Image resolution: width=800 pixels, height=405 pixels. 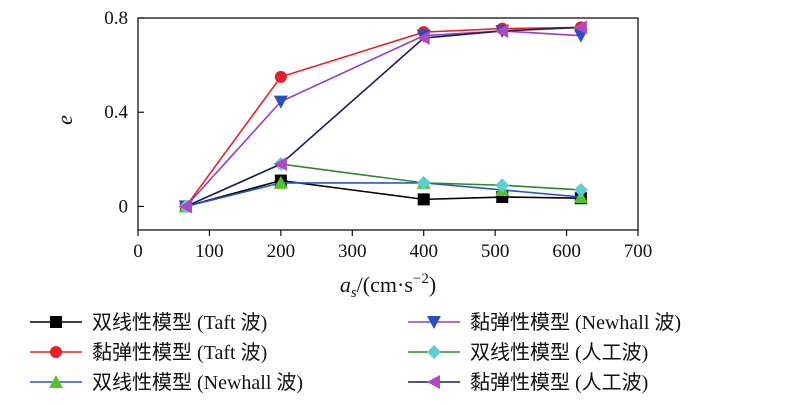 What do you see at coordinates (575, 322) in the screenshot?
I see `legend-label: 黏弹性模型 (Newhall 波)` at bounding box center [575, 322].